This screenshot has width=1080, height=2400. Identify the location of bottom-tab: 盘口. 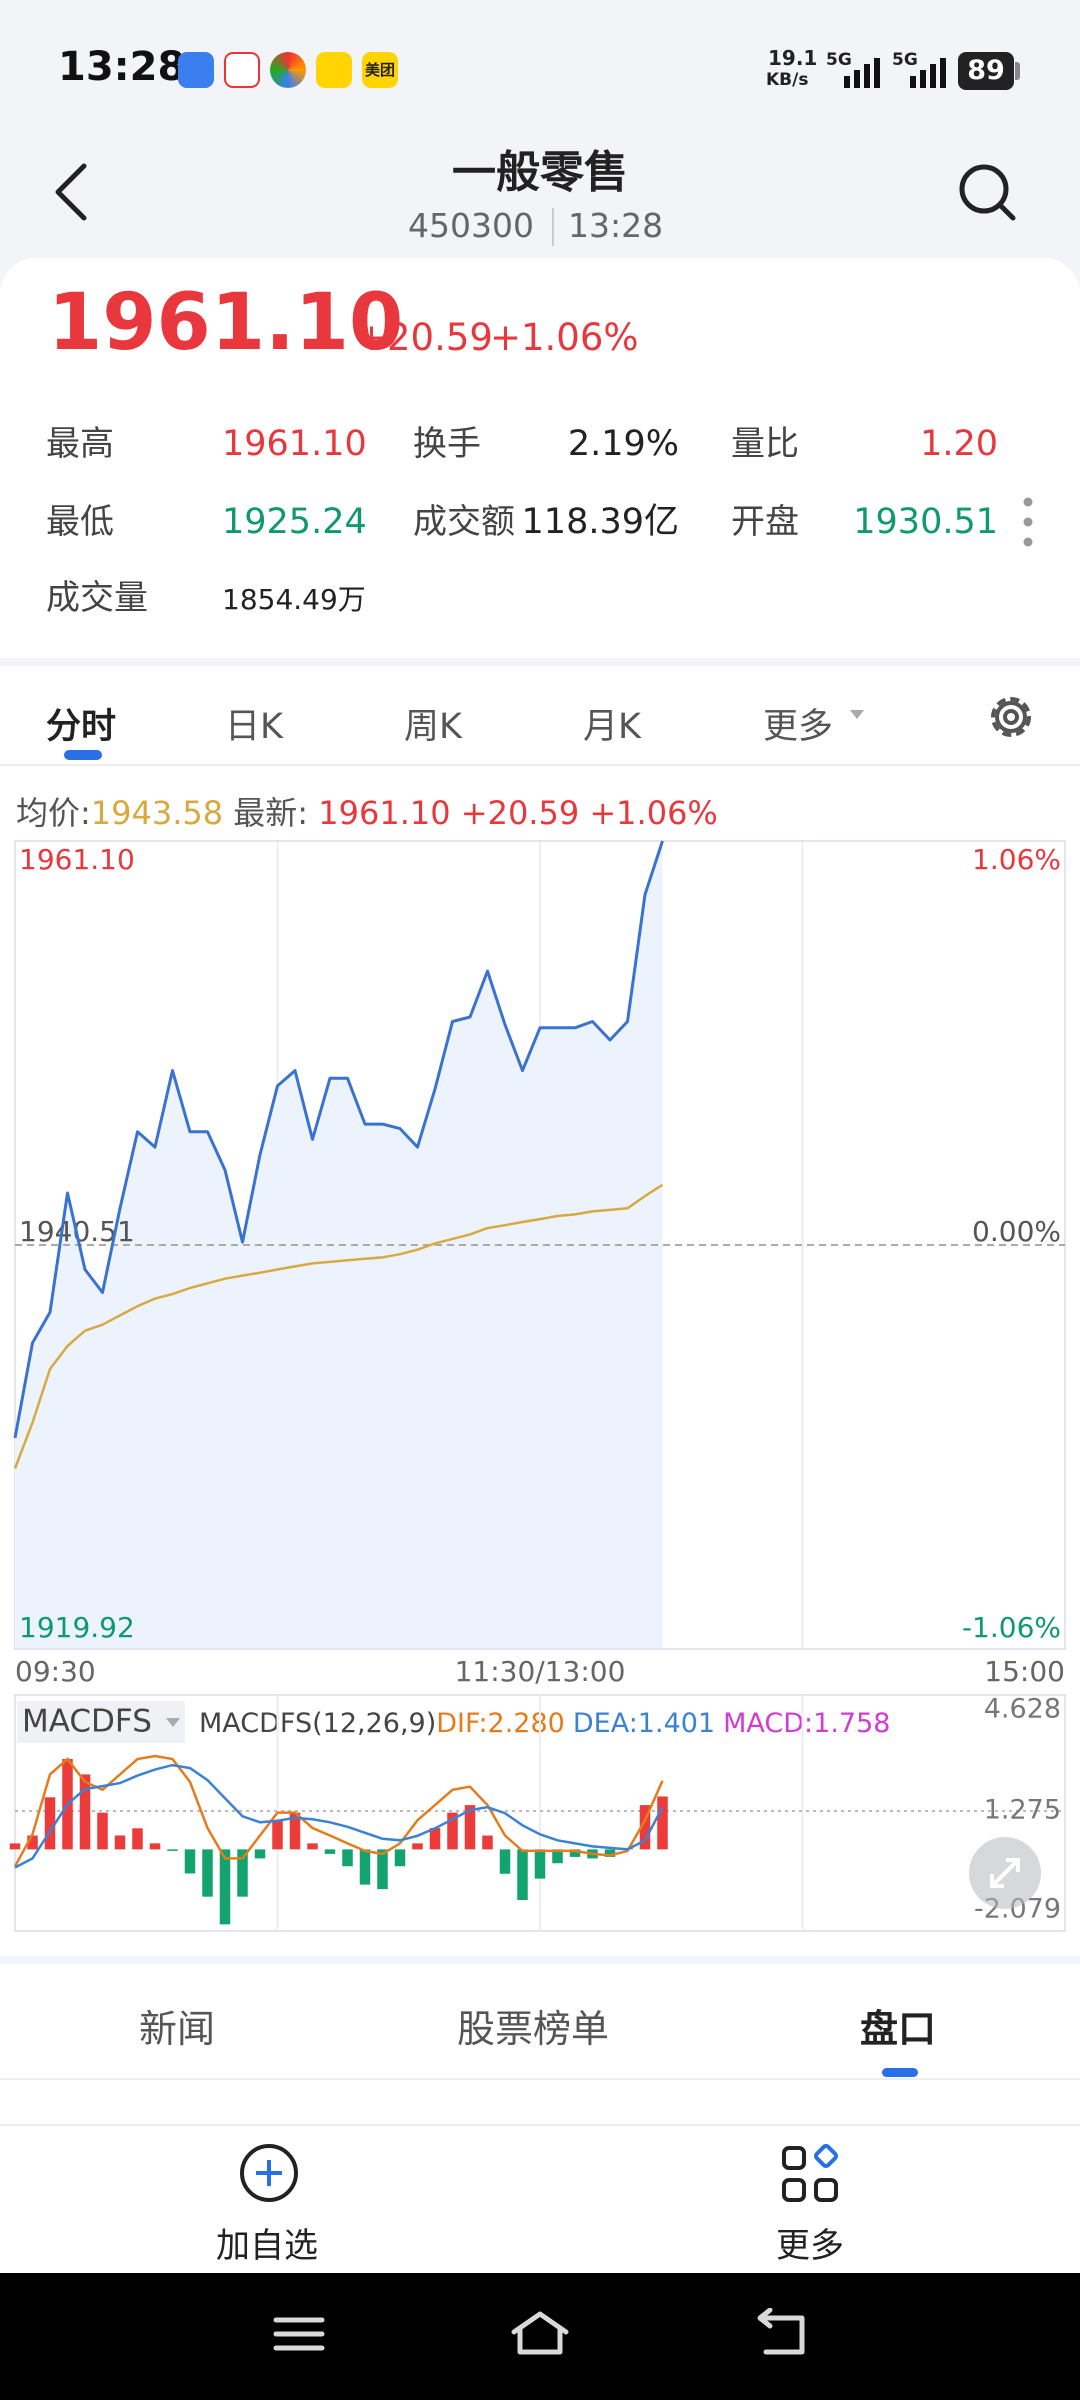
(898, 2029).